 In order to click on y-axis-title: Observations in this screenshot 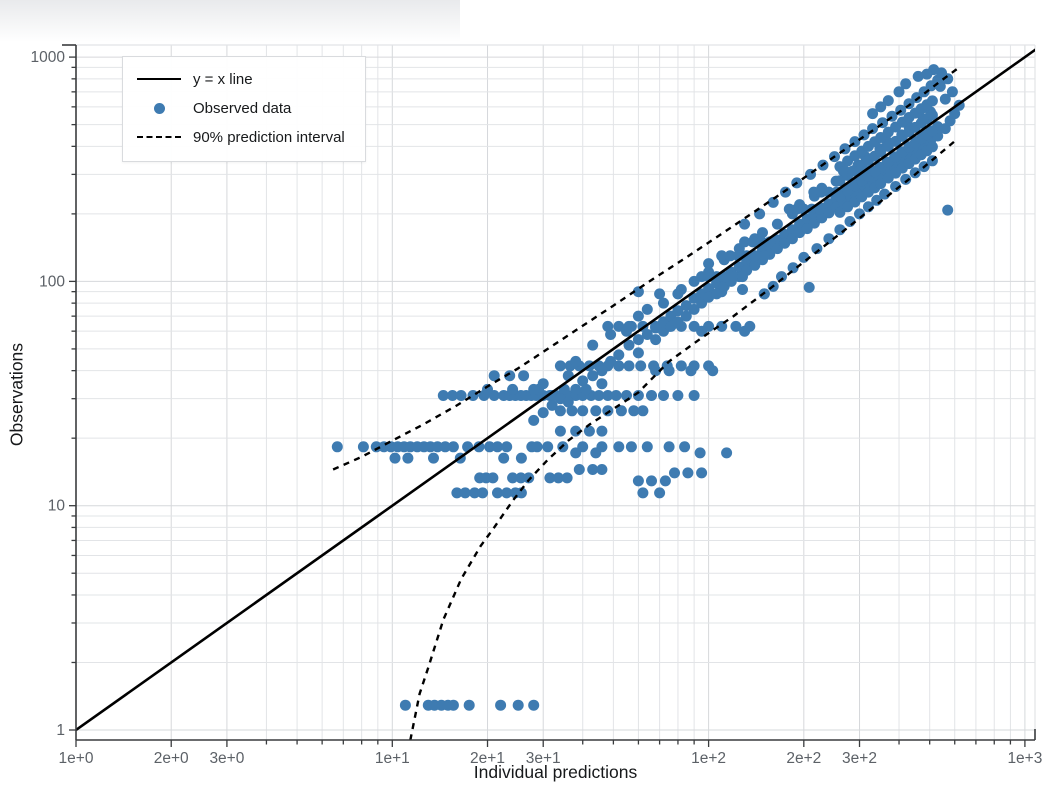, I will do `click(16, 394)`.